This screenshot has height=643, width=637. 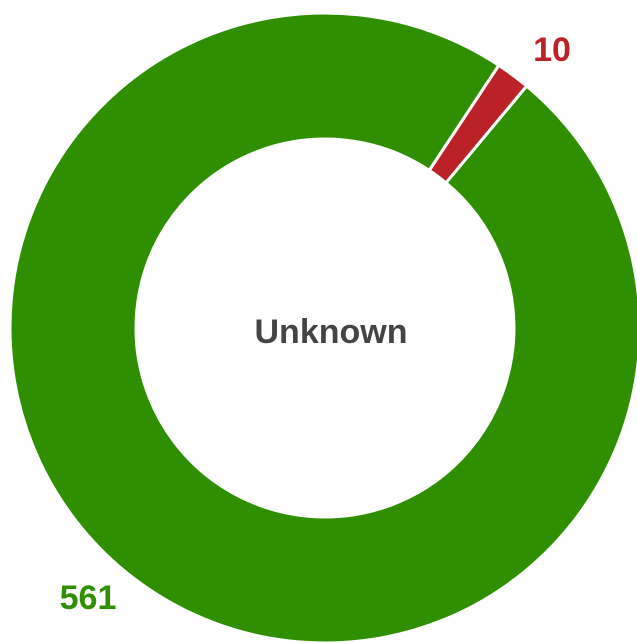 What do you see at coordinates (552, 50) in the screenshot?
I see `data-label: 10` at bounding box center [552, 50].